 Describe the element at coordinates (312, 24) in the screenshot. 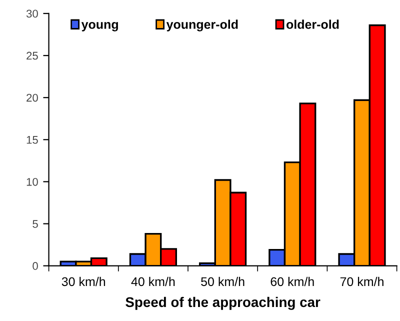

I see `legend-label: older-old` at that location.